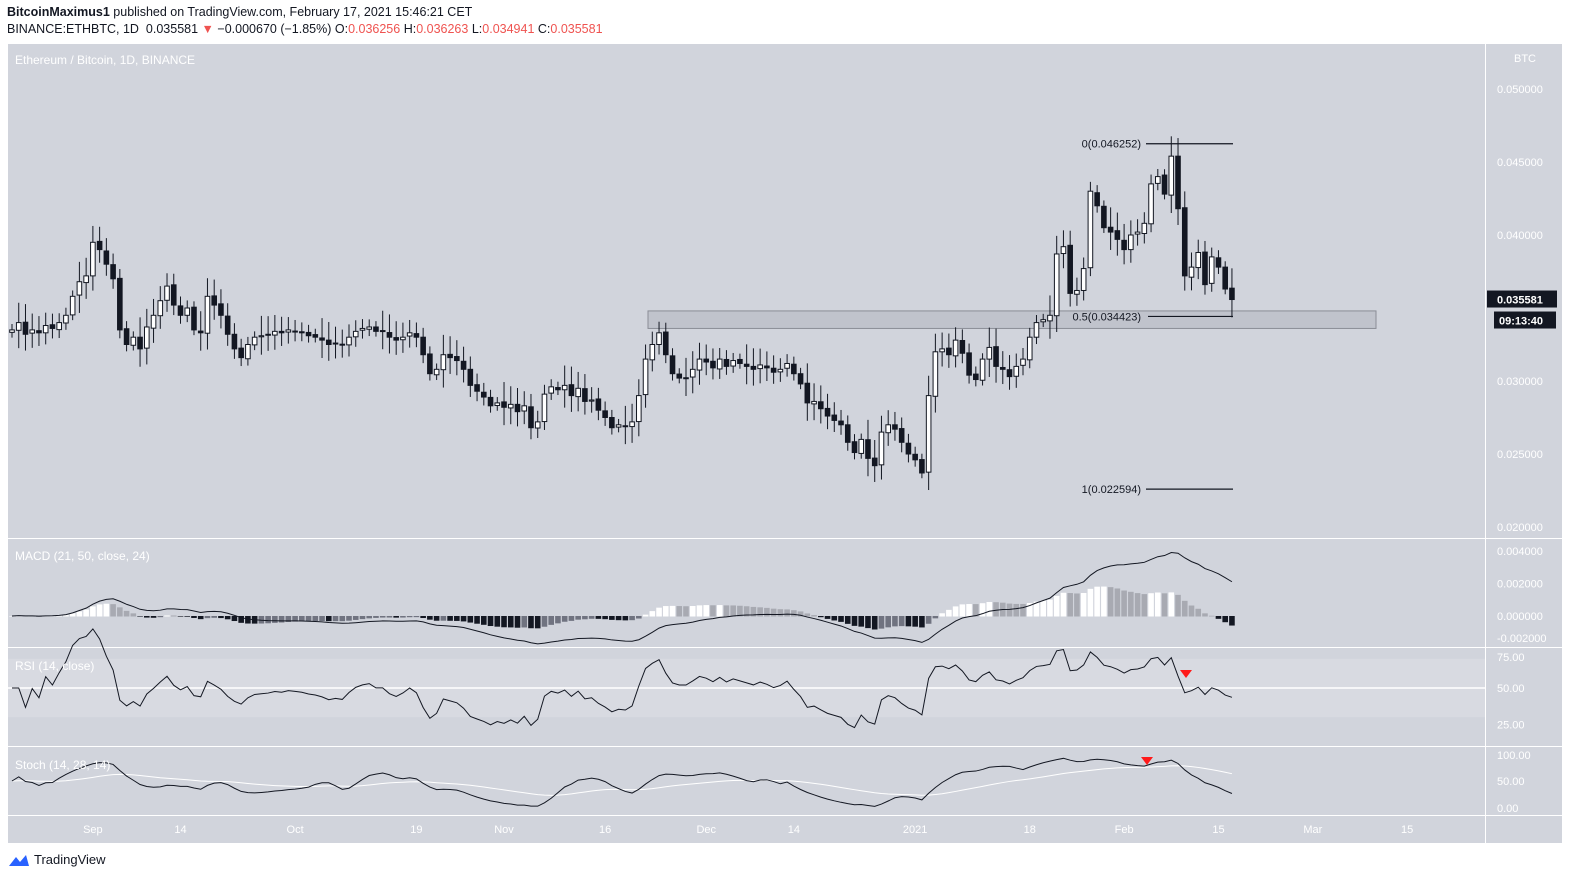 Image resolution: width=1572 pixels, height=882 pixels. What do you see at coordinates (58, 12) in the screenshot?
I see `author: BitcoinMaximus1` at bounding box center [58, 12].